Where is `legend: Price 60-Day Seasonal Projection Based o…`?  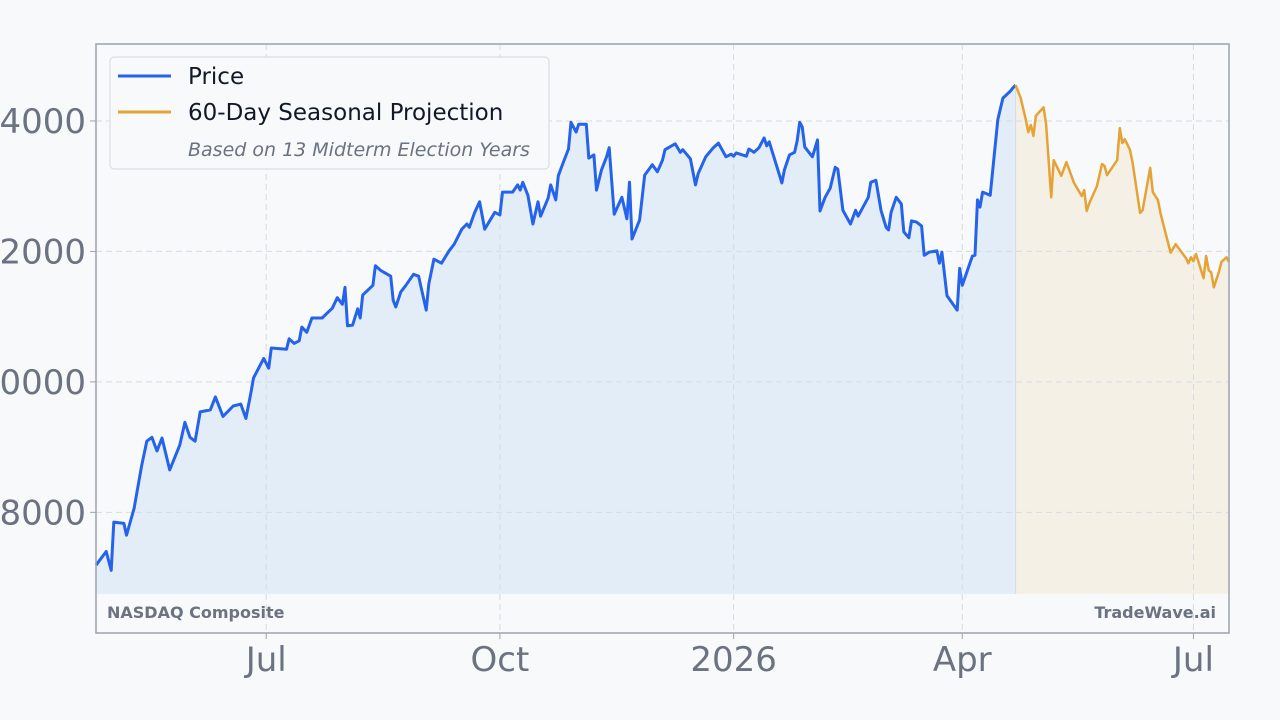
legend: Price 60-Day Seasonal Projection Based o… is located at coordinates (329, 113).